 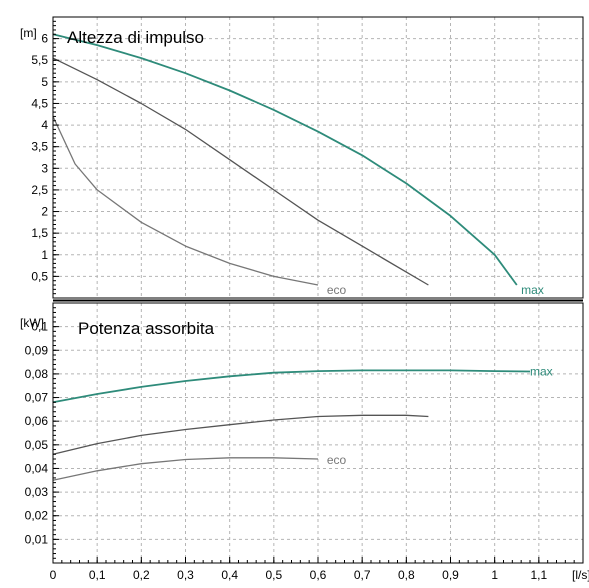 I want to click on x-tick-label: 1, so click(x=494, y=575).